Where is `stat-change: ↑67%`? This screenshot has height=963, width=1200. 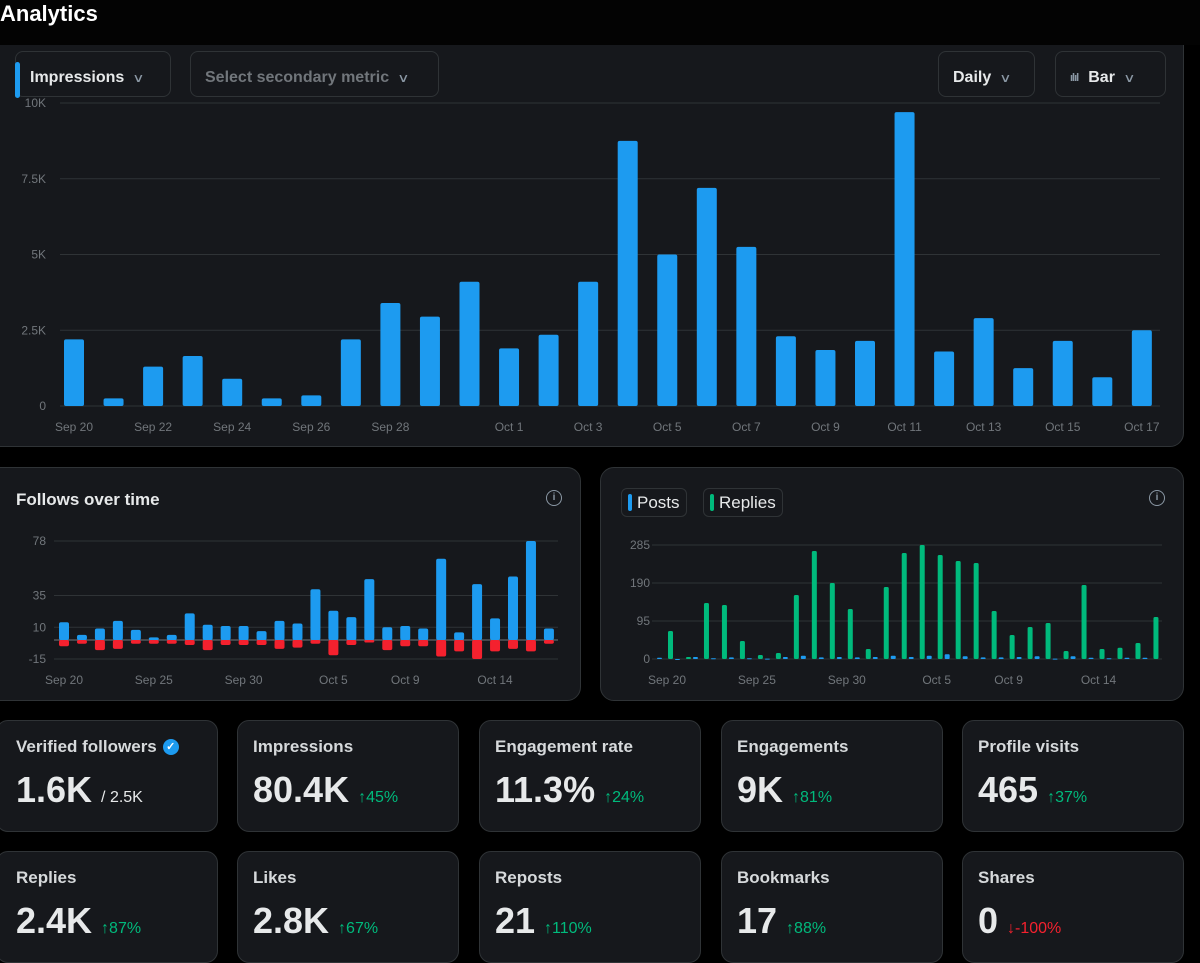
stat-change: ↑67% is located at coordinates (358, 929).